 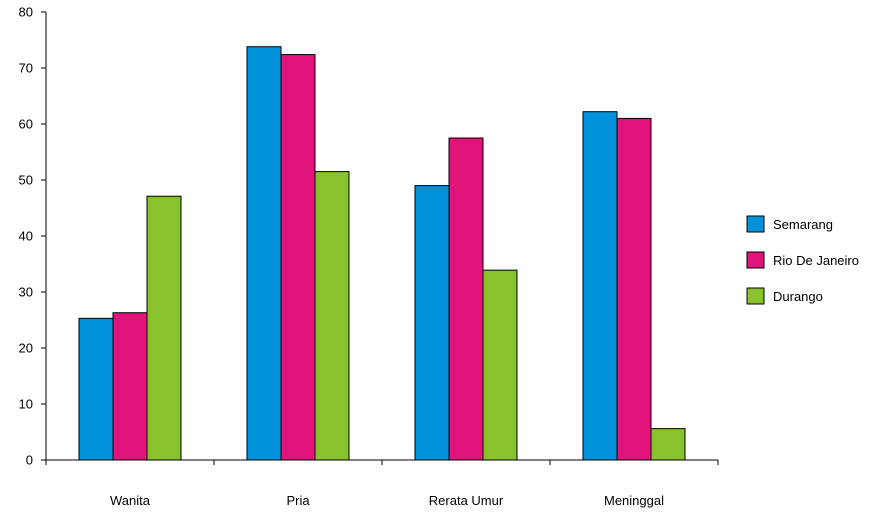 What do you see at coordinates (382, 483) in the screenshot?
I see `x-axis: Wanita Pria Rerata Umur Meninggal` at bounding box center [382, 483].